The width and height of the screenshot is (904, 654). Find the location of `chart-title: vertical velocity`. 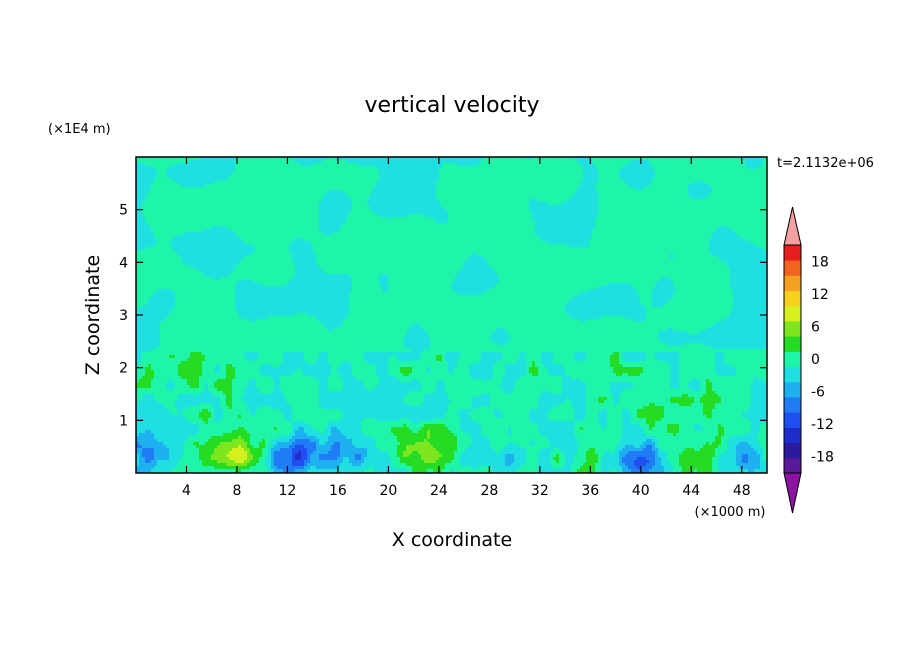

chart-title: vertical velocity is located at coordinates (451, 105).